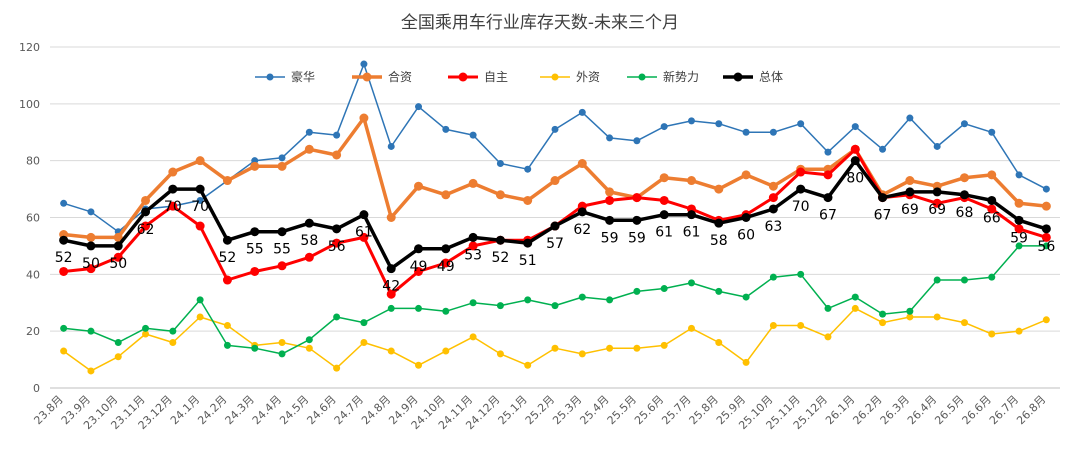 The width and height of the screenshot is (1080, 461). What do you see at coordinates (212, 410) in the screenshot?
I see `x-tick-label: 24.2月` at bounding box center [212, 410].